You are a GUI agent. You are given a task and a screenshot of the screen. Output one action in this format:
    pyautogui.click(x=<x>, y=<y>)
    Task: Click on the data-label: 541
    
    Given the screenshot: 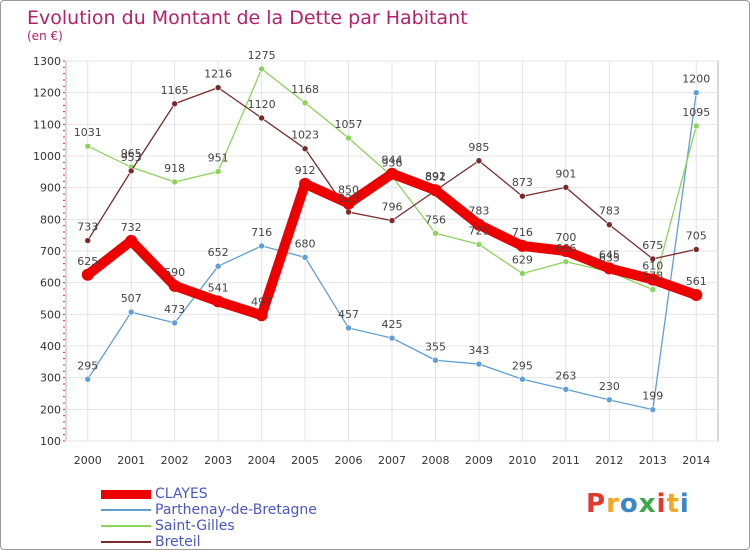 What is the action you would take?
    pyautogui.click(x=218, y=287)
    